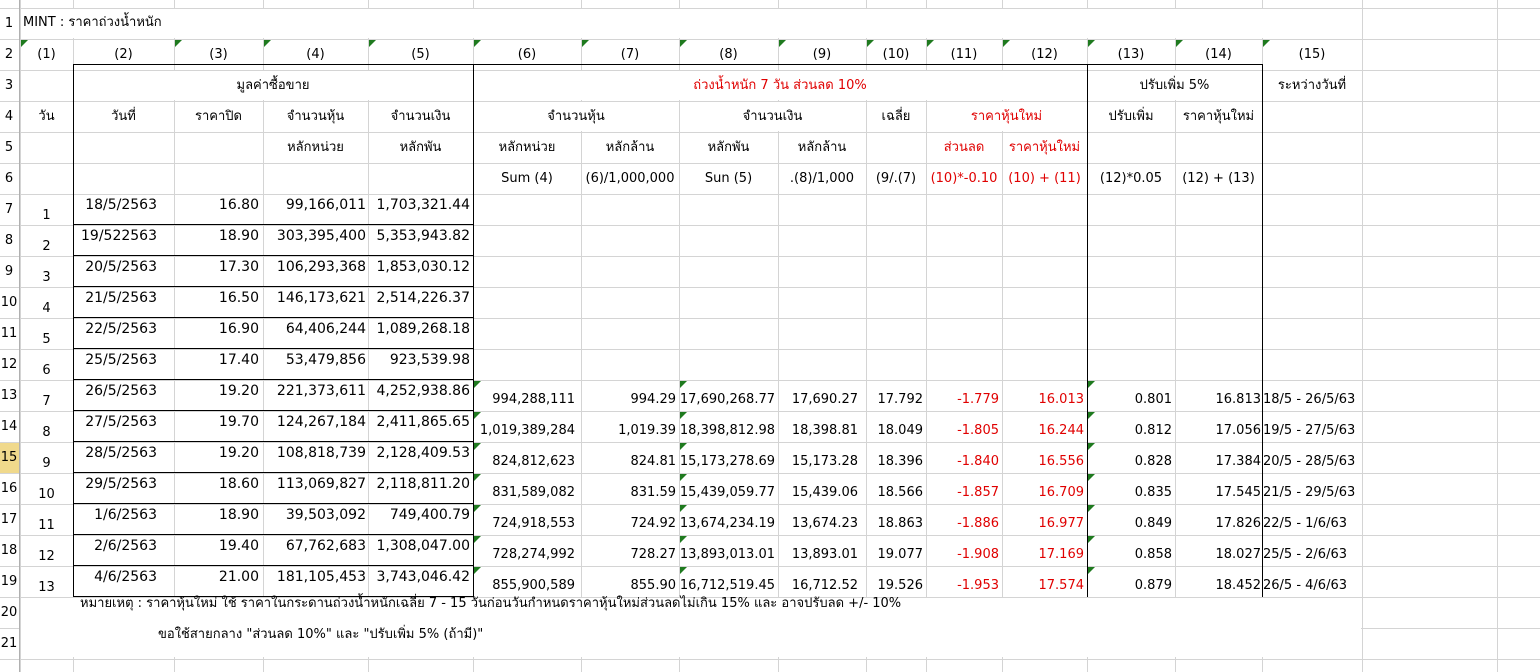  Describe the element at coordinates (218, 54) in the screenshot. I see `col-number-3: (3)` at that location.